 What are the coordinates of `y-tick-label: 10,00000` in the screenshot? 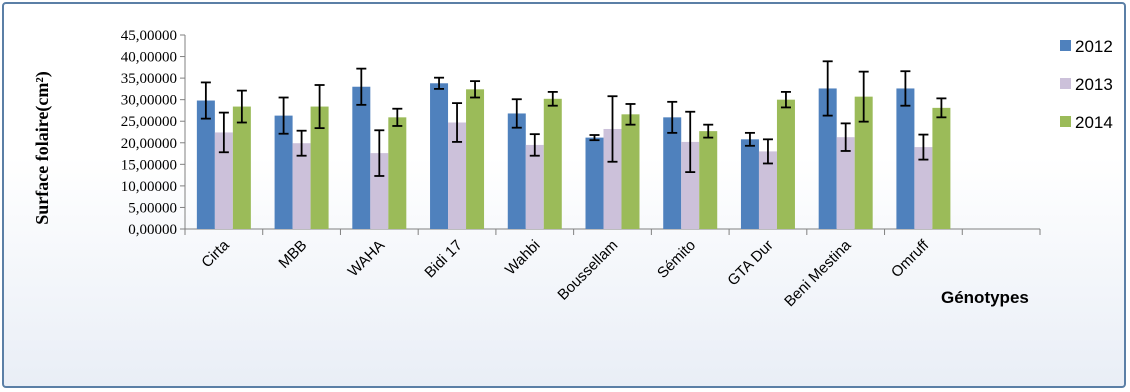 It's located at (149, 187).